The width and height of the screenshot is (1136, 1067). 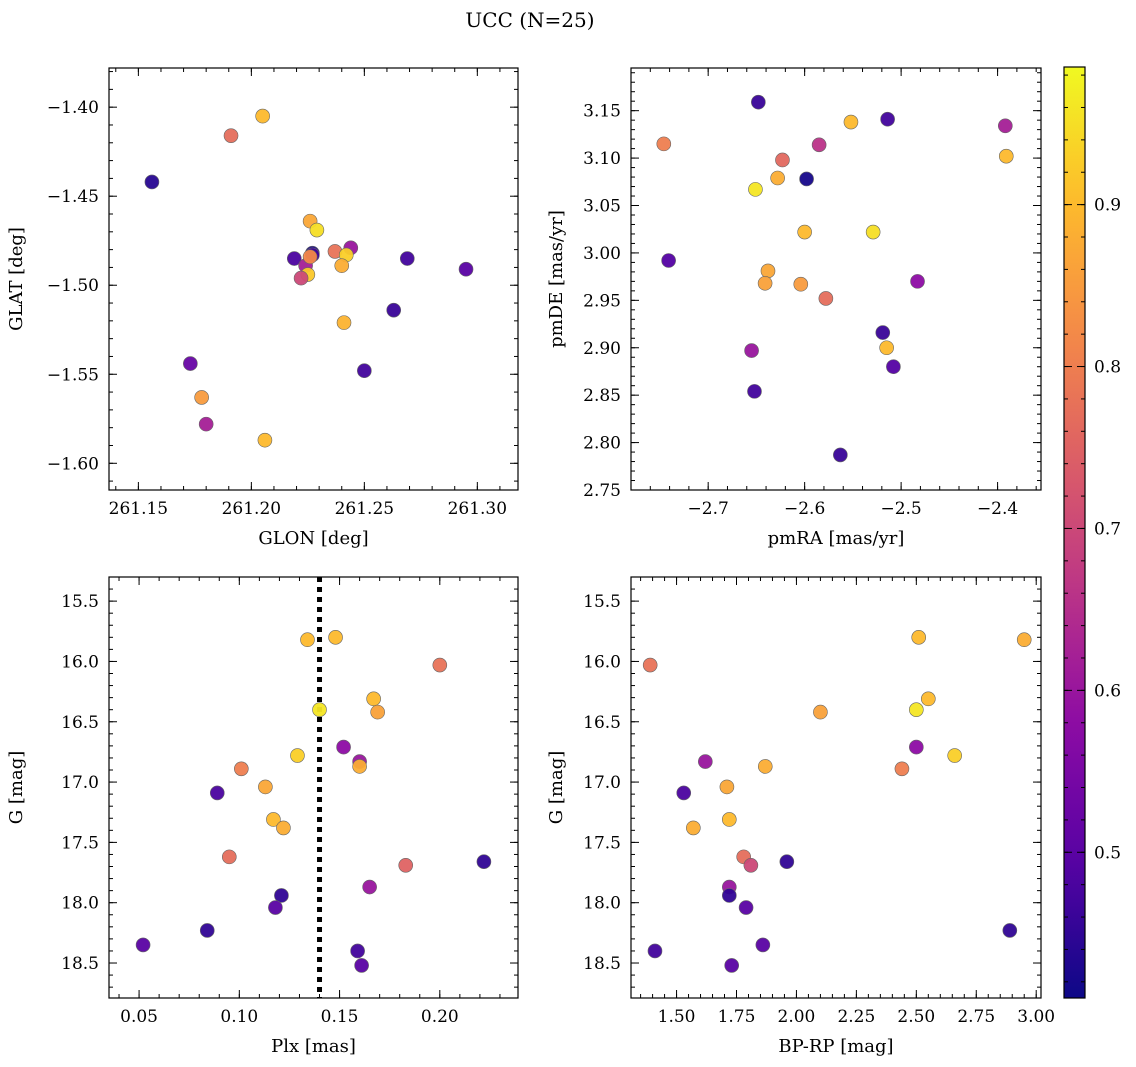 I want to click on x-tick-label: 261.15, so click(x=138, y=509).